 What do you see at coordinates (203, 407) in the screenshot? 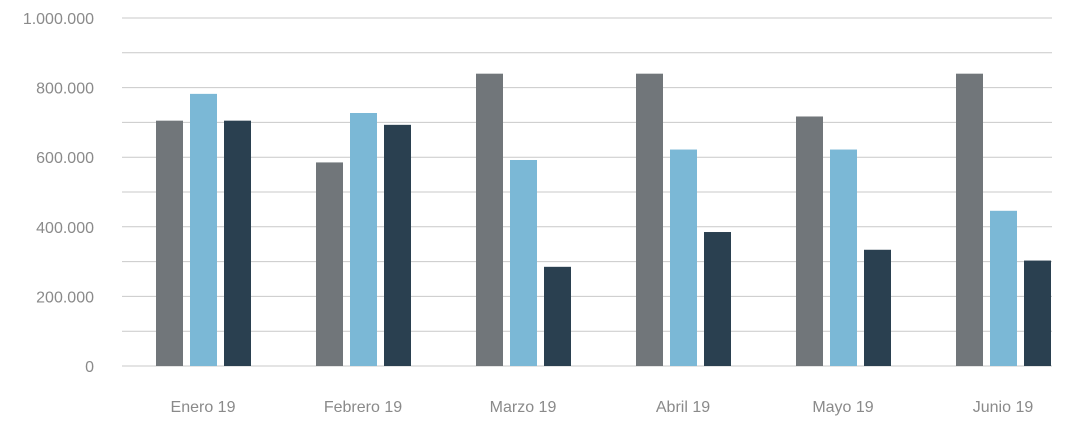
I see `x-tick-label: Enero 19` at bounding box center [203, 407].